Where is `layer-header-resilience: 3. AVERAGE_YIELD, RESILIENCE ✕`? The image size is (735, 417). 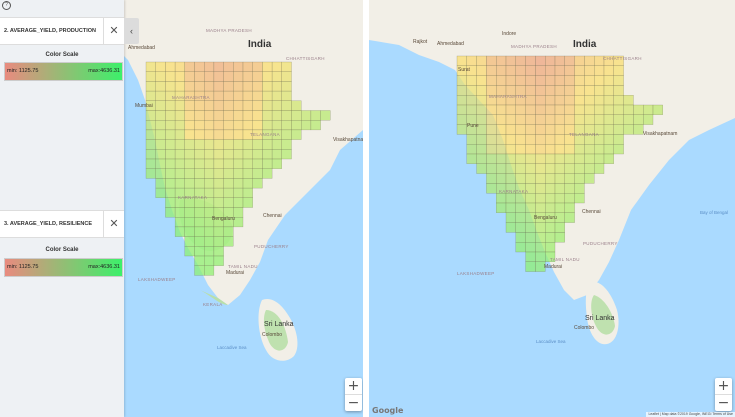 layer-header-resilience: 3. AVERAGE_YIELD, RESILIENCE ✕ is located at coordinates (62, 224).